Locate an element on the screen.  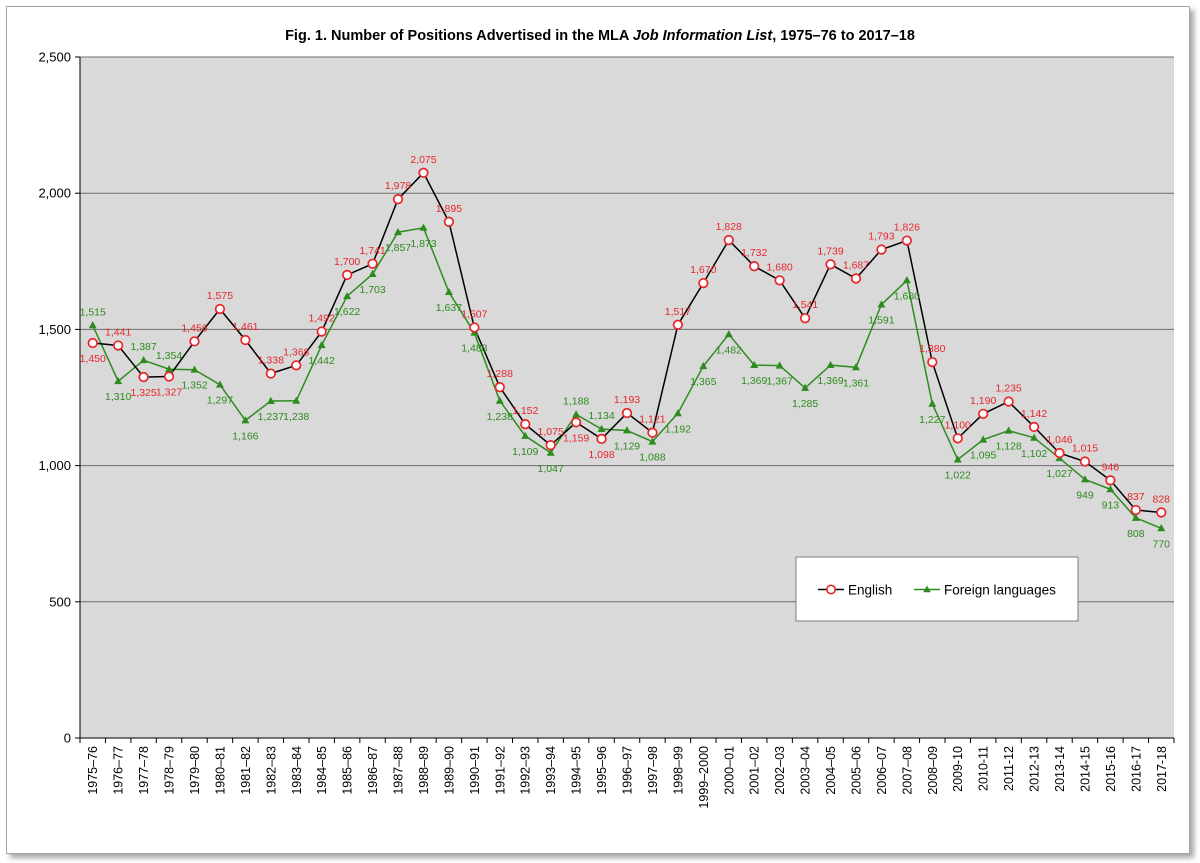
english-data-label: 1,700 is located at coordinates (347, 262).